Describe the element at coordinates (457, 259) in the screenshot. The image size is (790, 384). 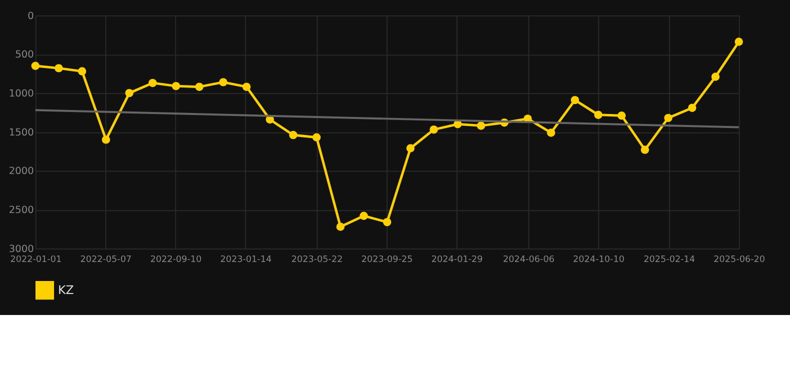
I see `x-tick-label: 2024-01-29` at that location.